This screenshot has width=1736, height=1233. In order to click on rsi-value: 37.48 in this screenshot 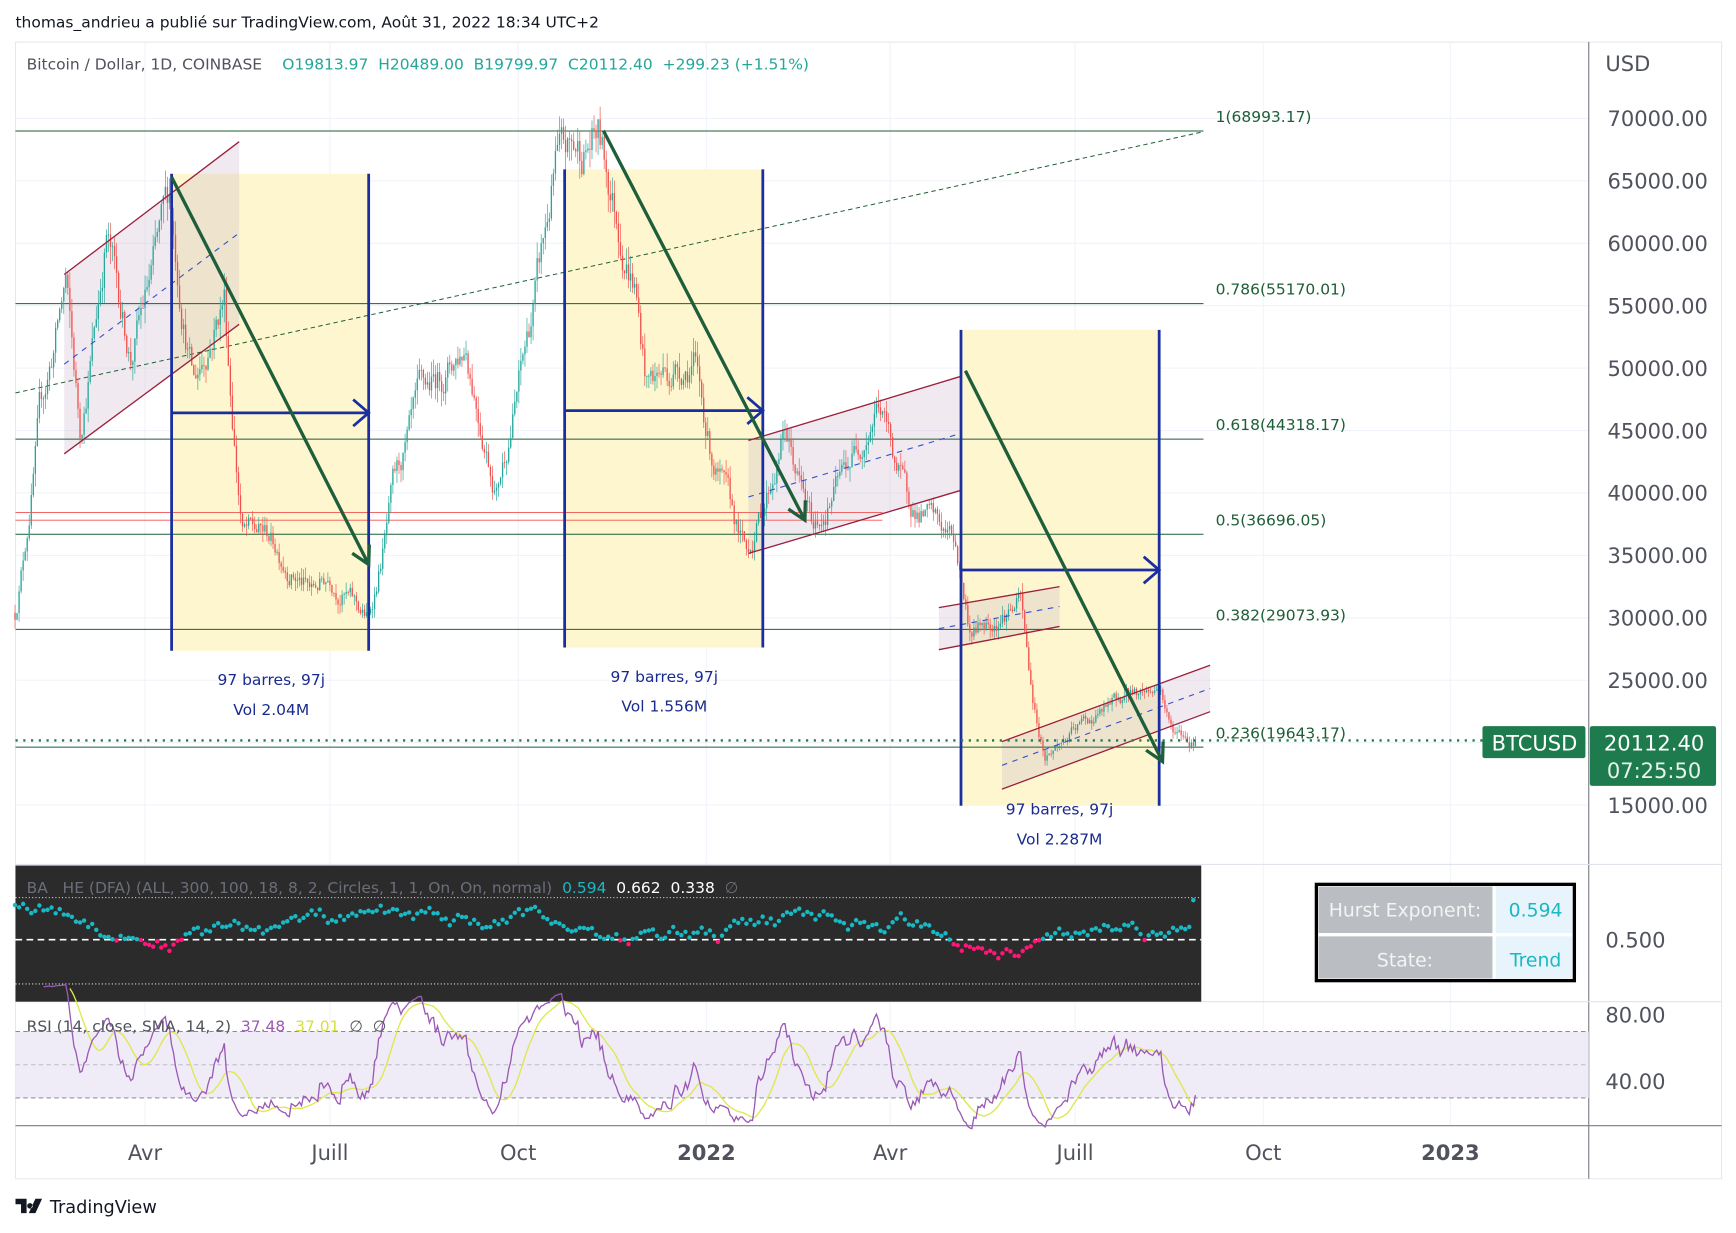, I will do `click(263, 1027)`.